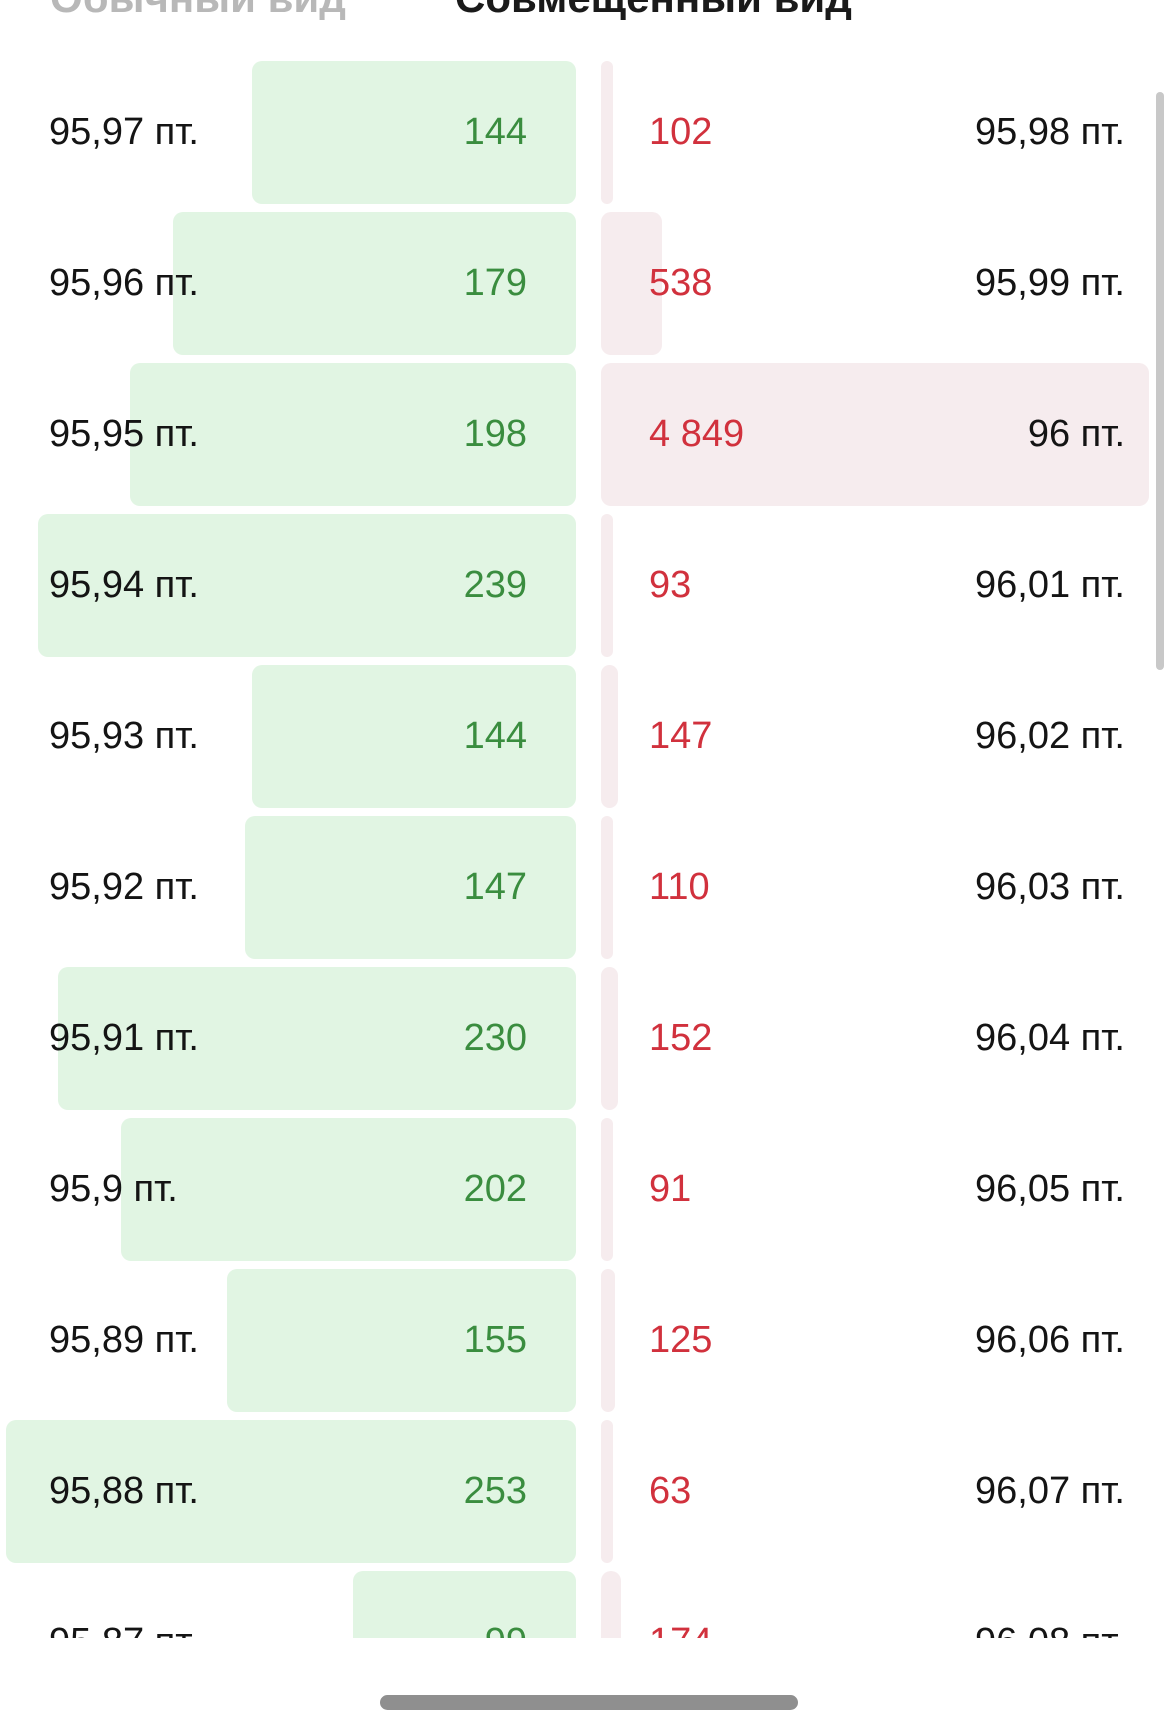 The image size is (1170, 1731). Describe the element at coordinates (585, 132) in the screenshot. I see `order-book-row: 95,97 пт. 144 102 95,98 пт.` at that location.